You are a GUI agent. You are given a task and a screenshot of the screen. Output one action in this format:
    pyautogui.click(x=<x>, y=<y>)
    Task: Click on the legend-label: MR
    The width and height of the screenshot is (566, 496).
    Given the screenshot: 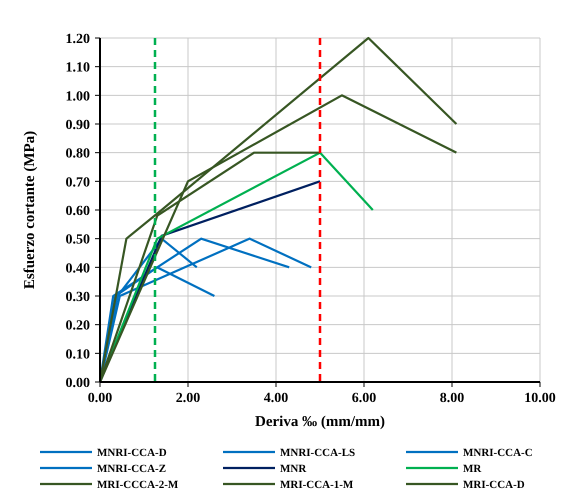 What is the action you would take?
    pyautogui.click(x=472, y=469)
    